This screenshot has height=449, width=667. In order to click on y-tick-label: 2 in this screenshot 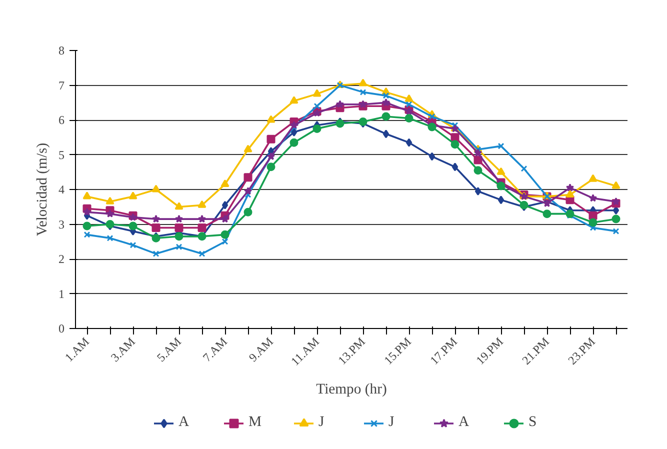, I will do `click(61, 259)`.